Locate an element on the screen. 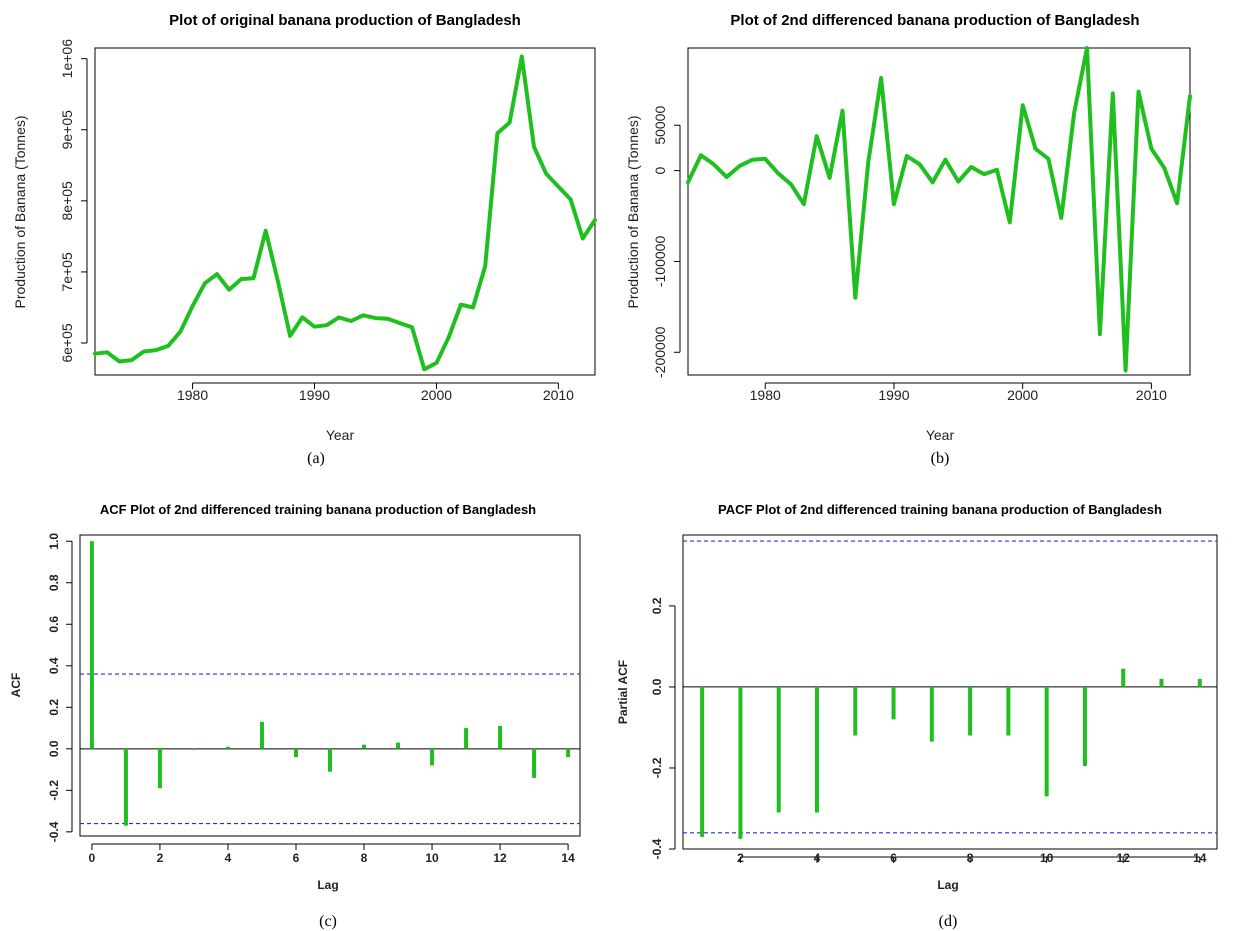 The width and height of the screenshot is (1247, 931). figure-caption: (a) is located at coordinates (316, 458).